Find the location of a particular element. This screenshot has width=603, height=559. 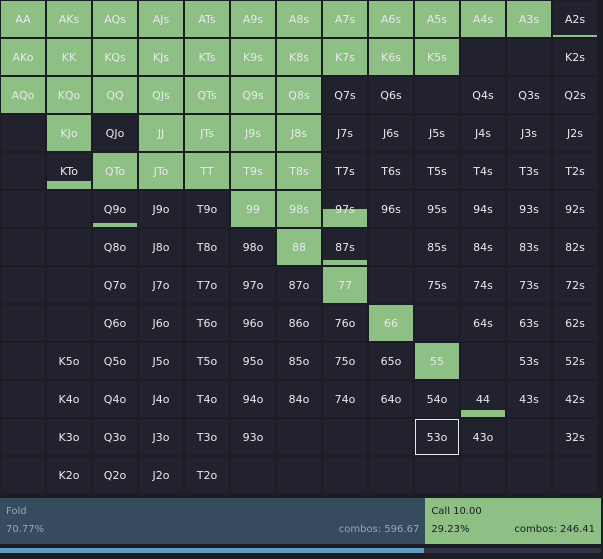

hand-cell-J9o: J9o is located at coordinates (161, 209).